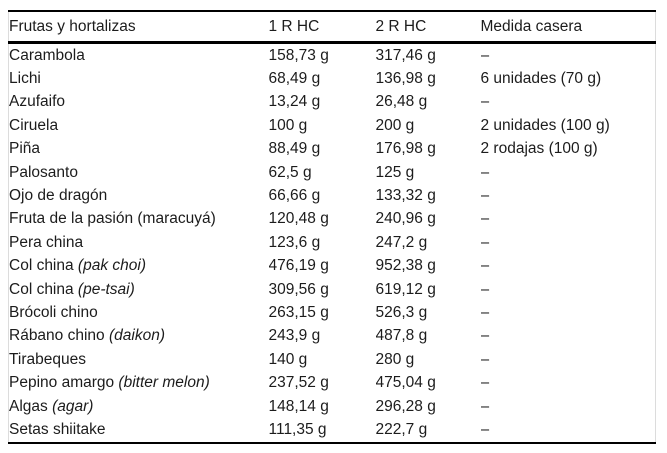 Image resolution: width=667 pixels, height=453 pixels. I want to click on food-name: Pera china, so click(46, 242).